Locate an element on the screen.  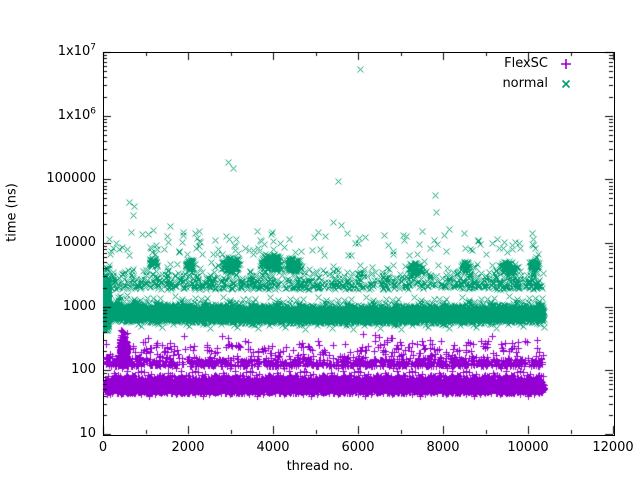
cross-marker-icon is located at coordinates (566, 84).